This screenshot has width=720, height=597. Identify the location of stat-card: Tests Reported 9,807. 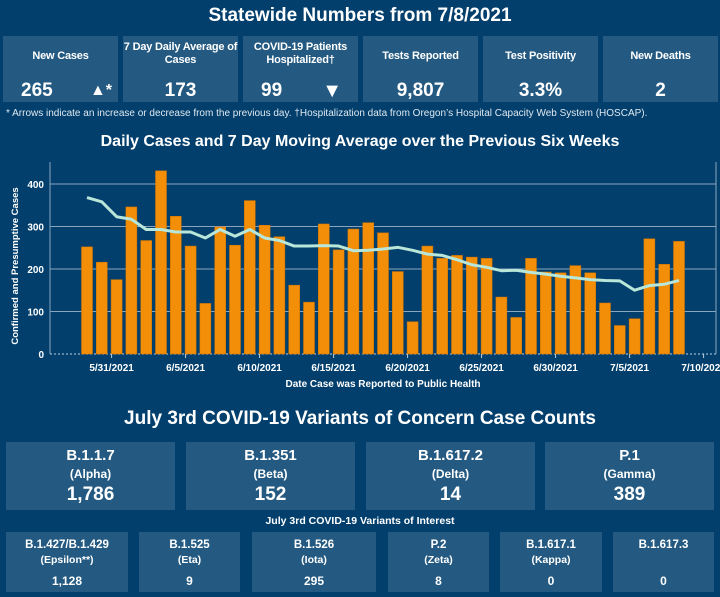
(420, 69).